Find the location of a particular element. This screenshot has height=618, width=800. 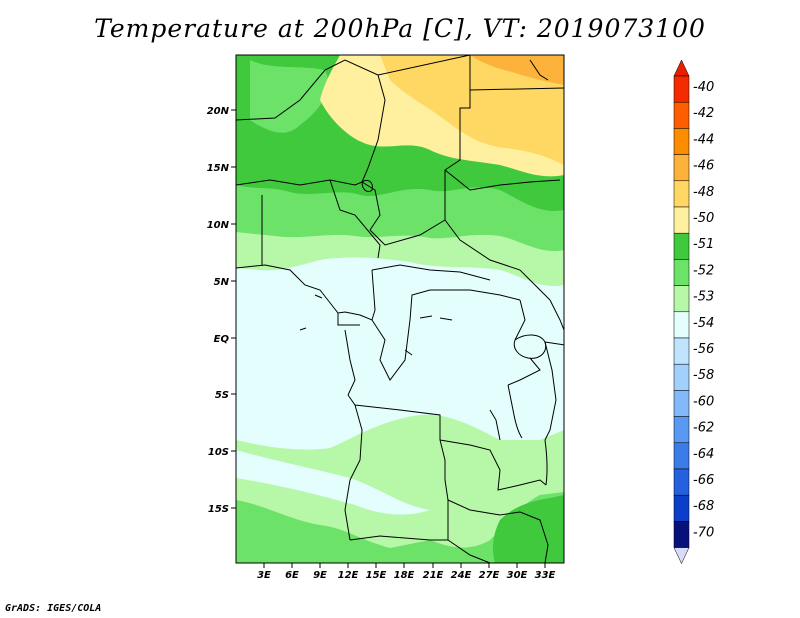

lat-label-15s: 15S is located at coordinates (218, 509).